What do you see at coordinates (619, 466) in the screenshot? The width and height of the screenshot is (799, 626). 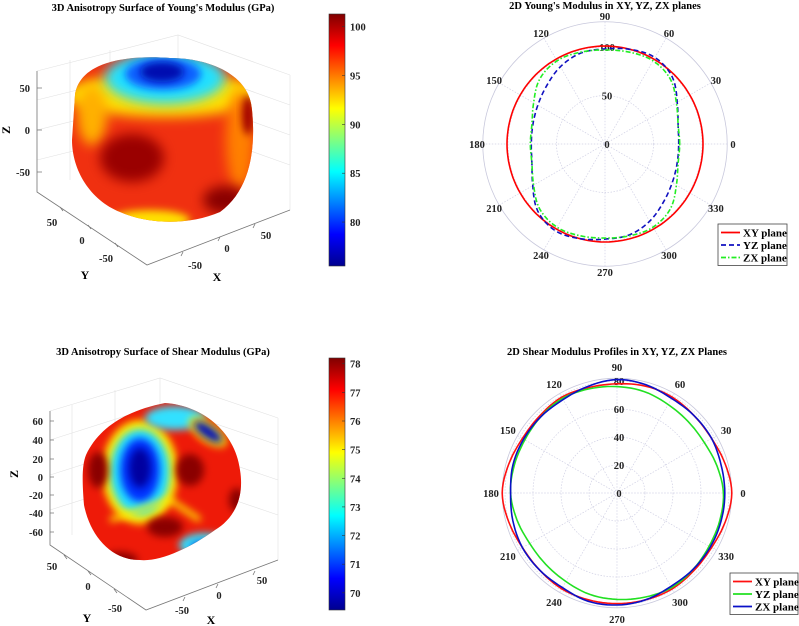 I see `radial-tick-label: 20` at bounding box center [619, 466].